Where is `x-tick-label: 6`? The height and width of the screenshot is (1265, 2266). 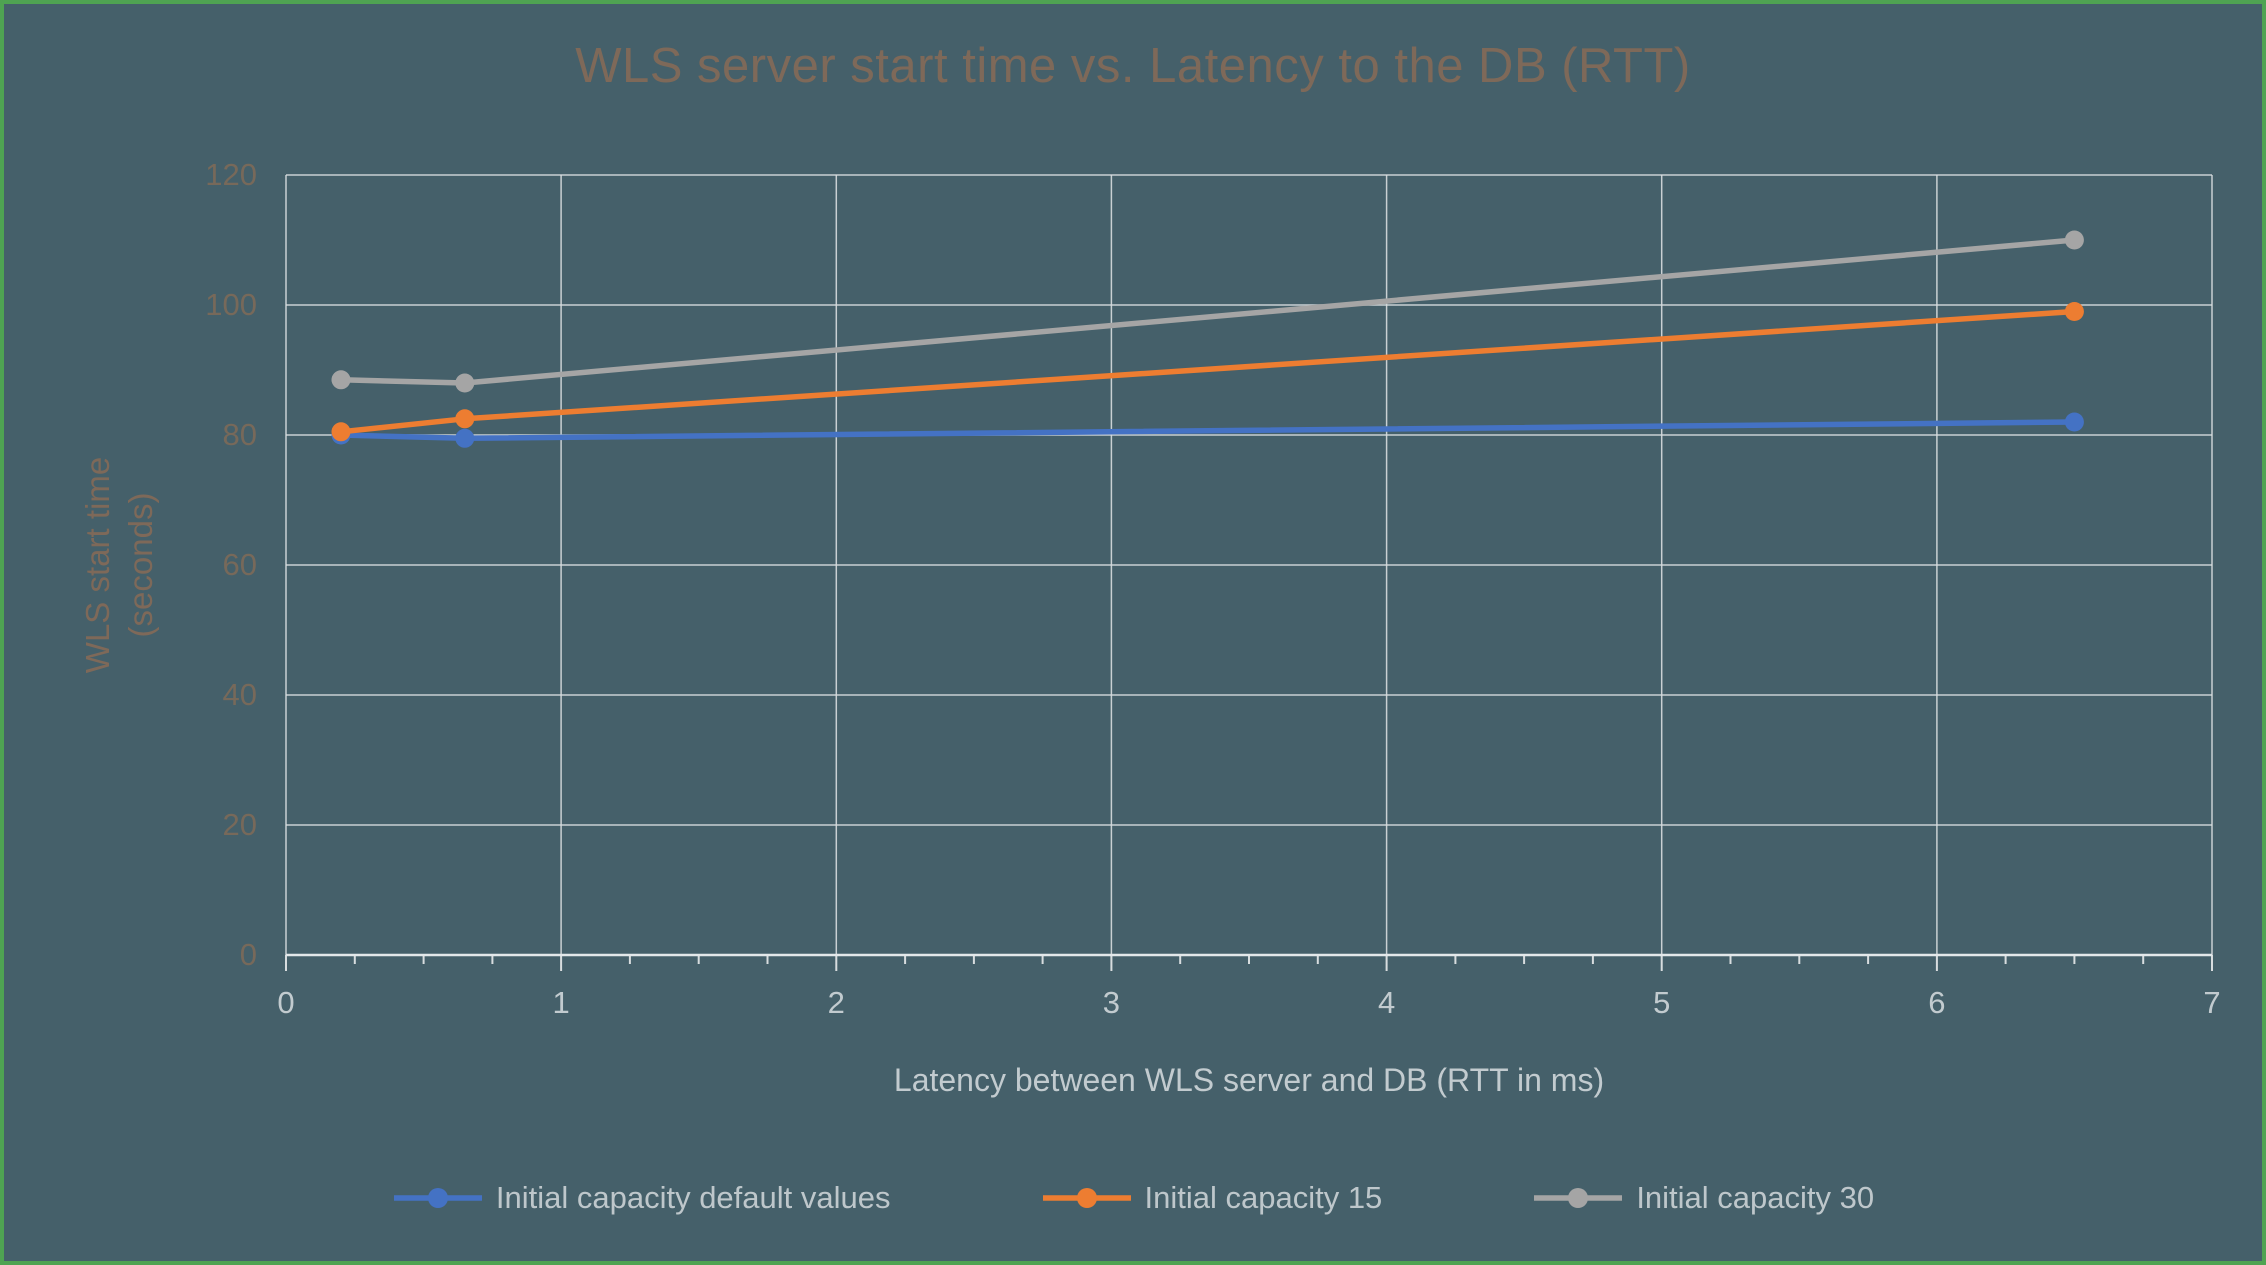
x-tick-label: 6 is located at coordinates (1937, 1002).